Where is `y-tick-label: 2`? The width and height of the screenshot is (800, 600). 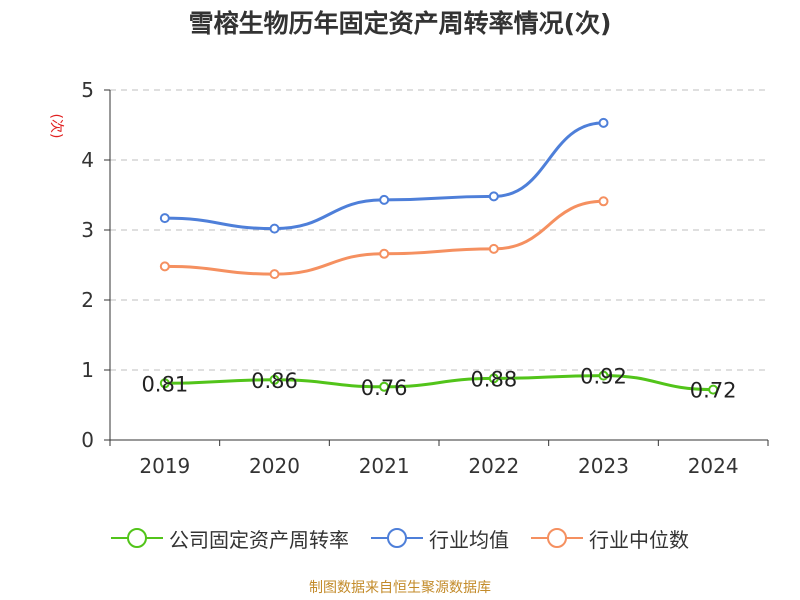
y-tick-label: 2 is located at coordinates (87, 300).